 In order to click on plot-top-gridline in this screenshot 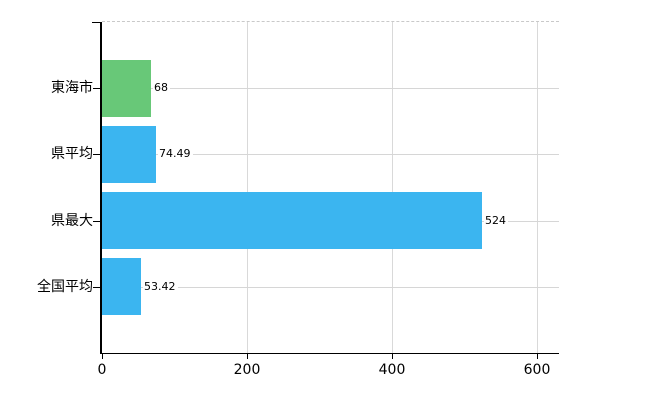, I will do `click(330, 21)`.